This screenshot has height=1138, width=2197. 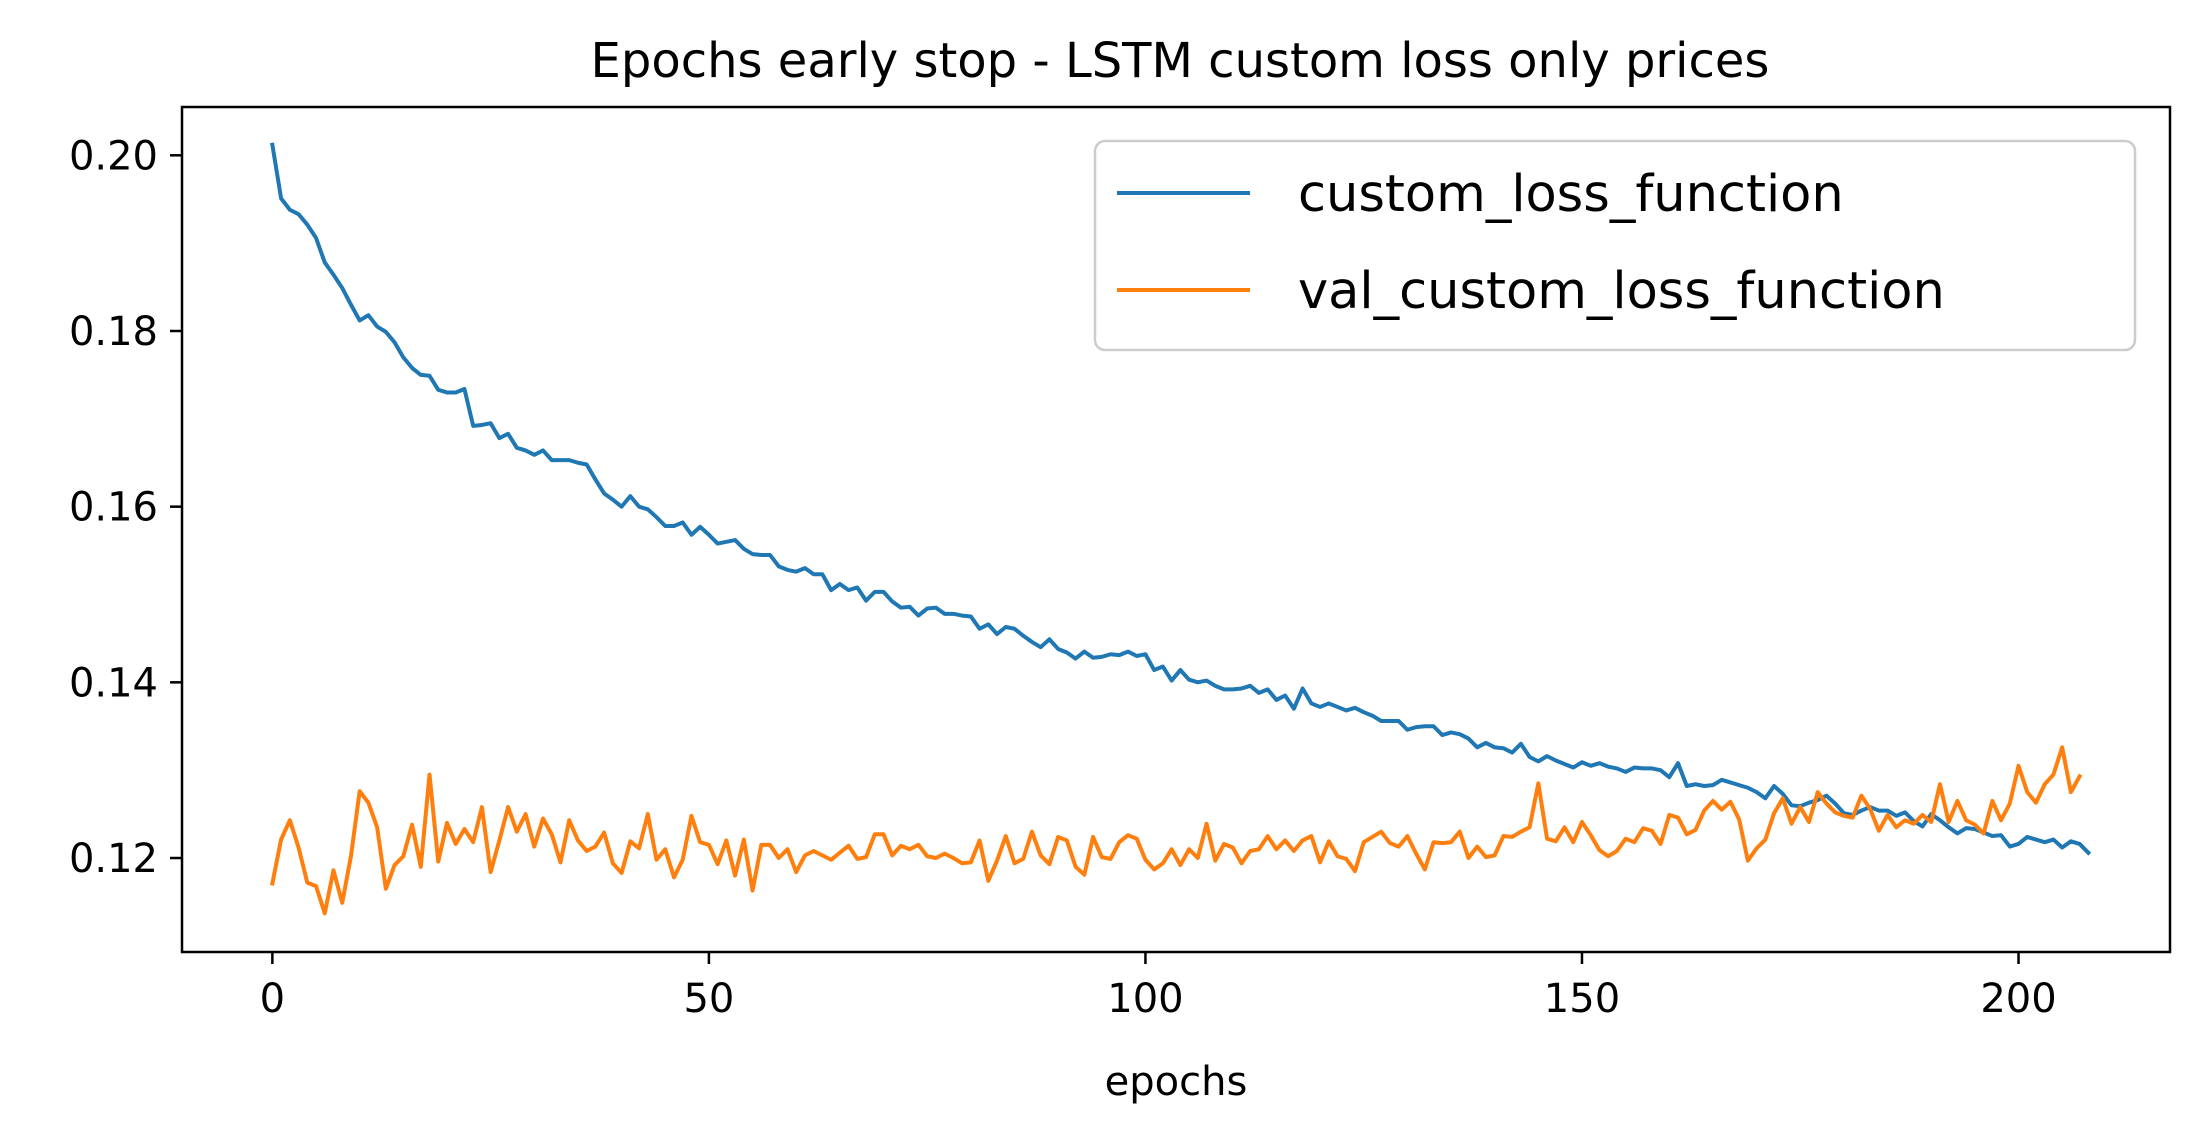 I want to click on x-tick-label: 200, so click(x=2018, y=999).